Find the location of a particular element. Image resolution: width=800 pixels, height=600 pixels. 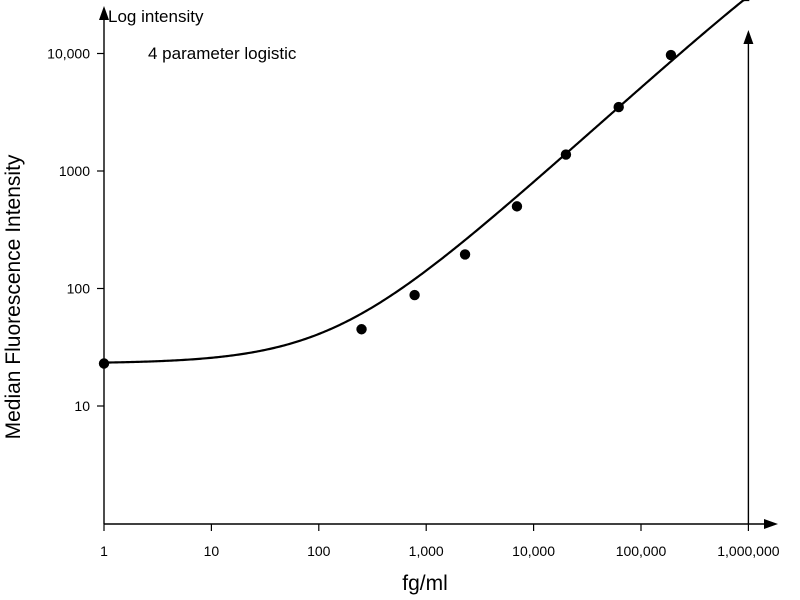

fit-annotation: 4 parameter logistic is located at coordinates (222, 53).